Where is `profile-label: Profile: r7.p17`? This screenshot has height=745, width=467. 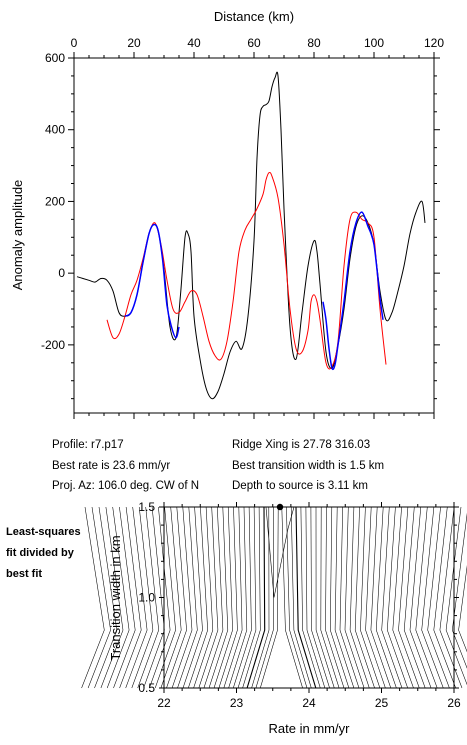
profile-label: Profile: r7.p17 is located at coordinates (88, 445).